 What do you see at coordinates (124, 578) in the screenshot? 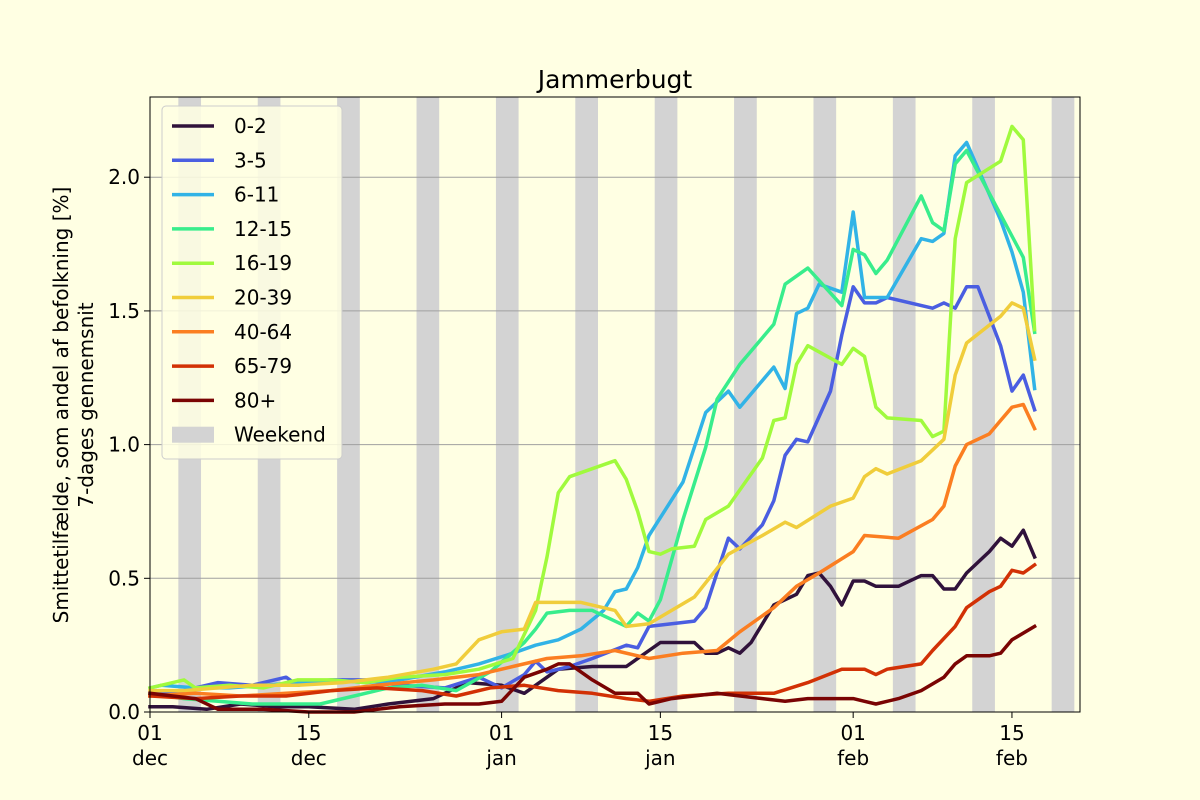
I see `y-tick-label: 0.5` at bounding box center [124, 578].